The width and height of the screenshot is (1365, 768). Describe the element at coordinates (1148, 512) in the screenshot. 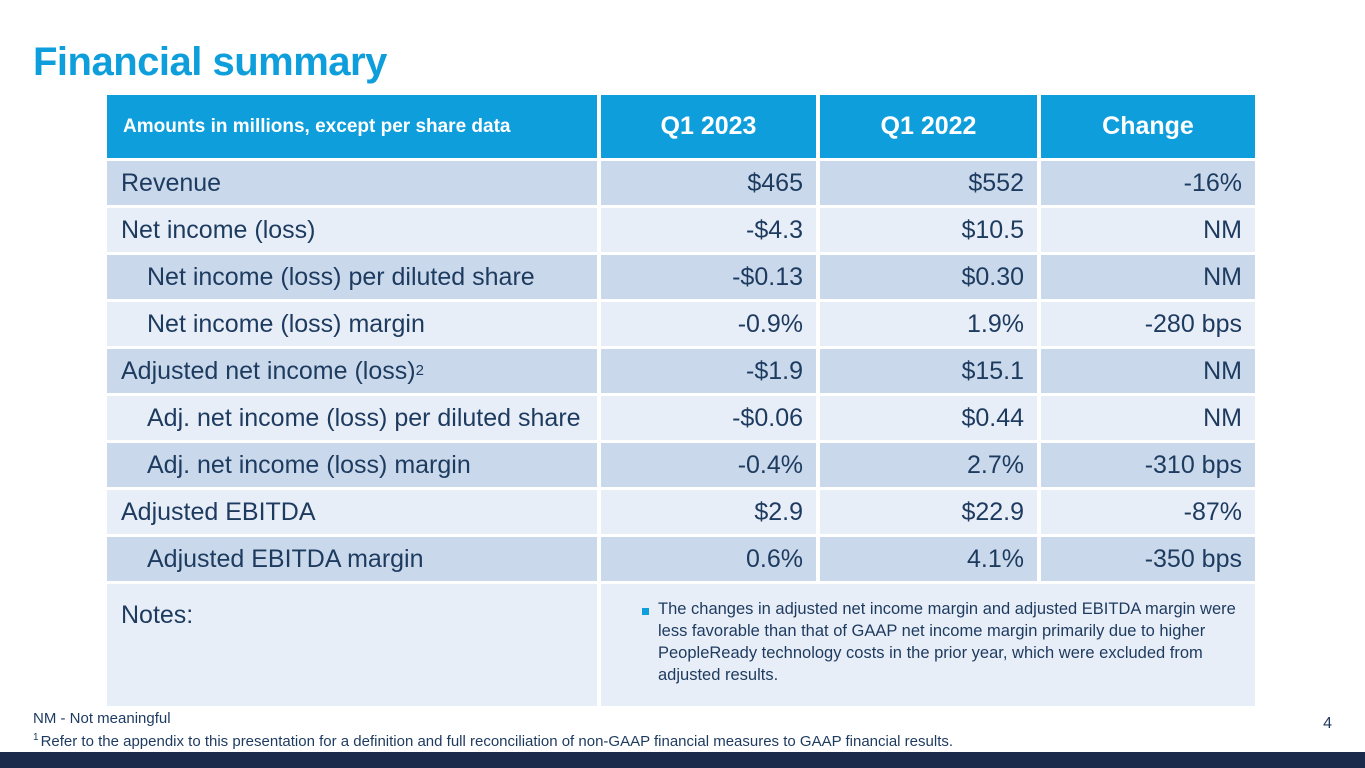

I see `table-cell-change: -87%` at that location.